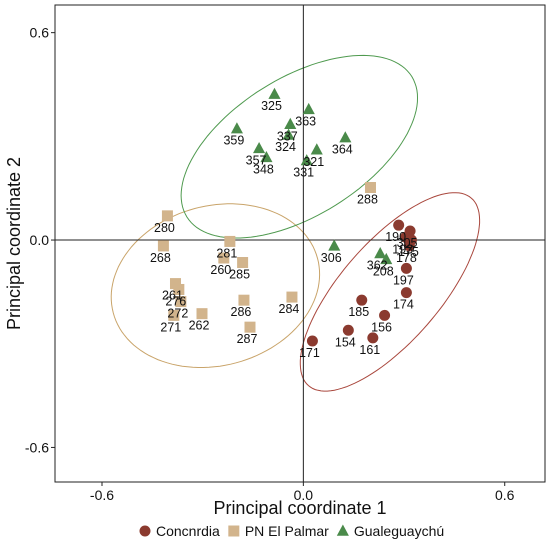 This screenshot has height=547, width=550. Describe the element at coordinates (305, 121) in the screenshot. I see `point-label: 363` at that location.